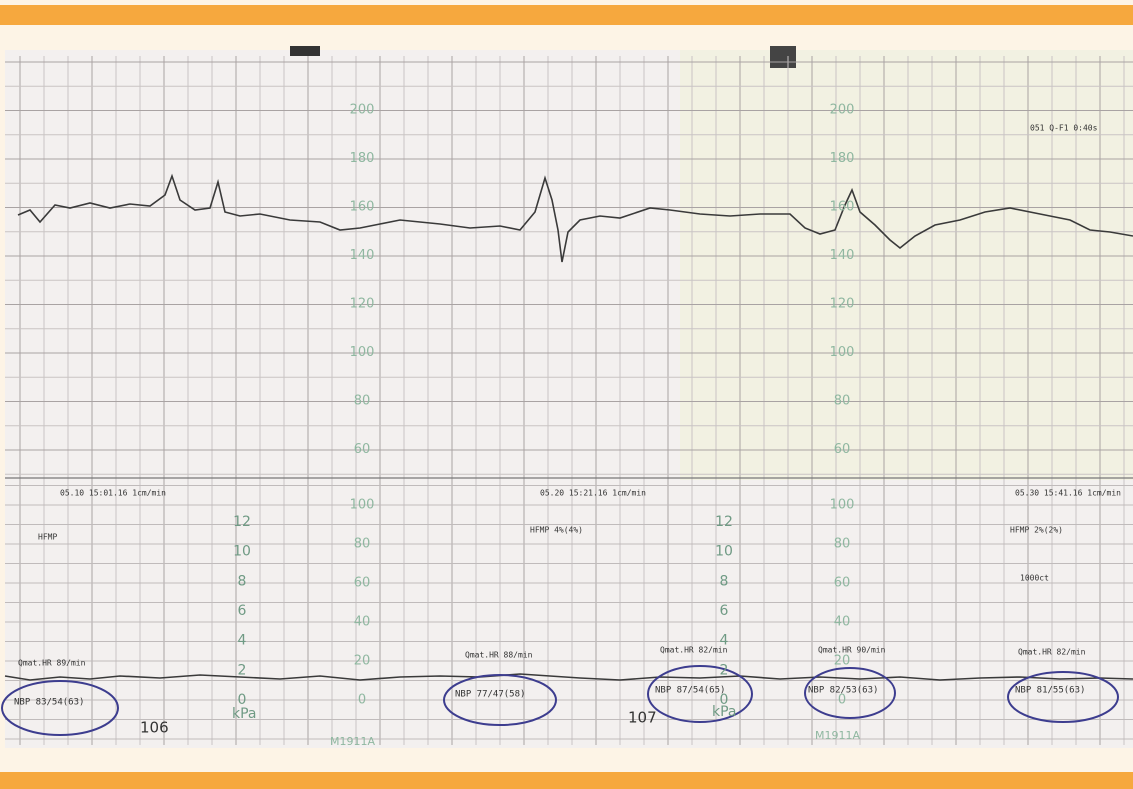  Describe the element at coordinates (1050, 691) in the screenshot. I see `nbp-reading: NBP 81/55(63)` at that location.